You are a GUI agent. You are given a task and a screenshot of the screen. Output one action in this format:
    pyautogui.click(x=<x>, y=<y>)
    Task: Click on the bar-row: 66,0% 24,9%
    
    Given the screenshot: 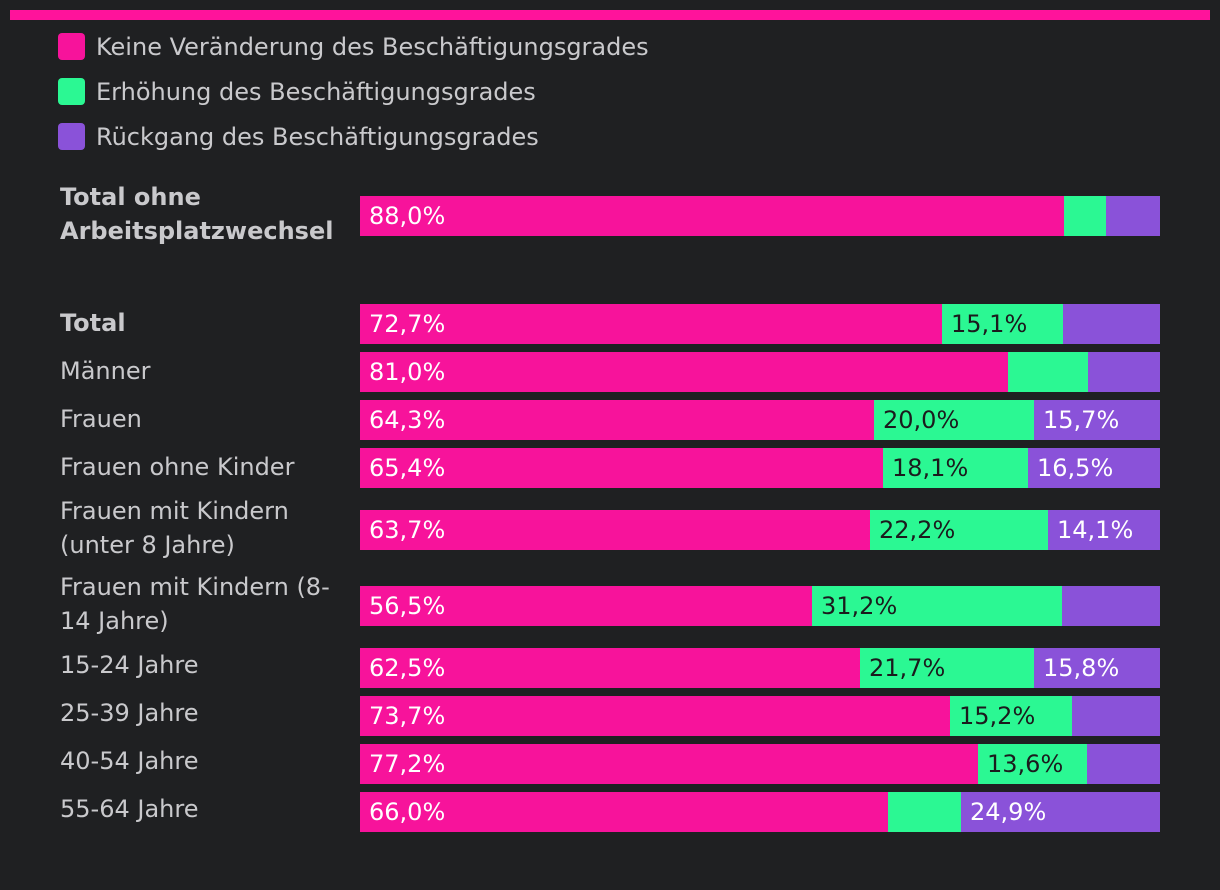 What is the action you would take?
    pyautogui.click(x=760, y=812)
    